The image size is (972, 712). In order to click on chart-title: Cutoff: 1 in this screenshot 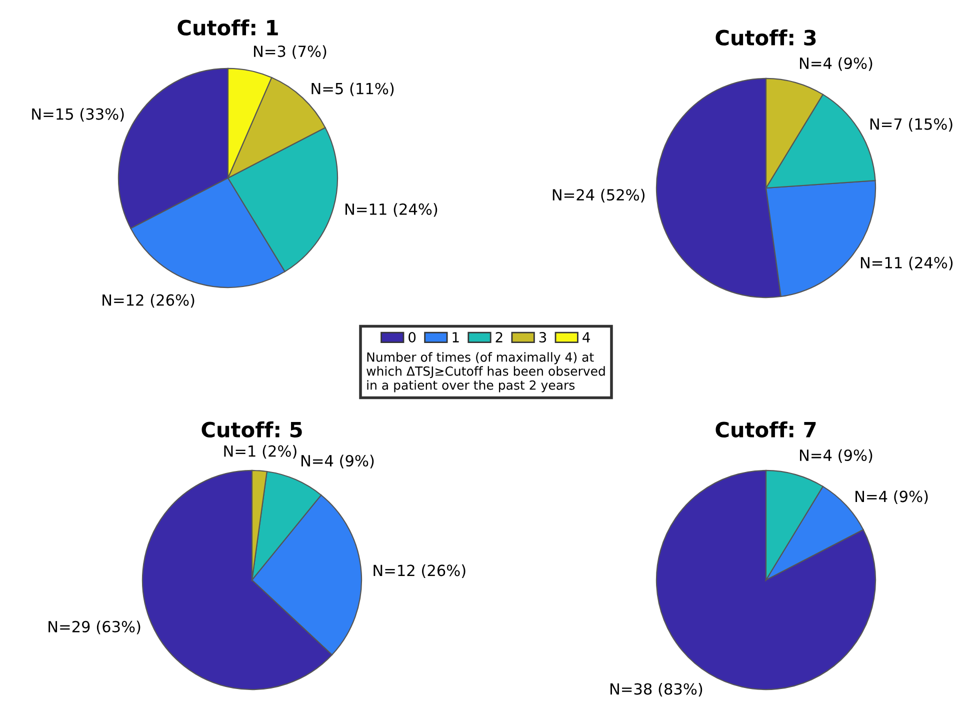, I will do `click(228, 27)`.